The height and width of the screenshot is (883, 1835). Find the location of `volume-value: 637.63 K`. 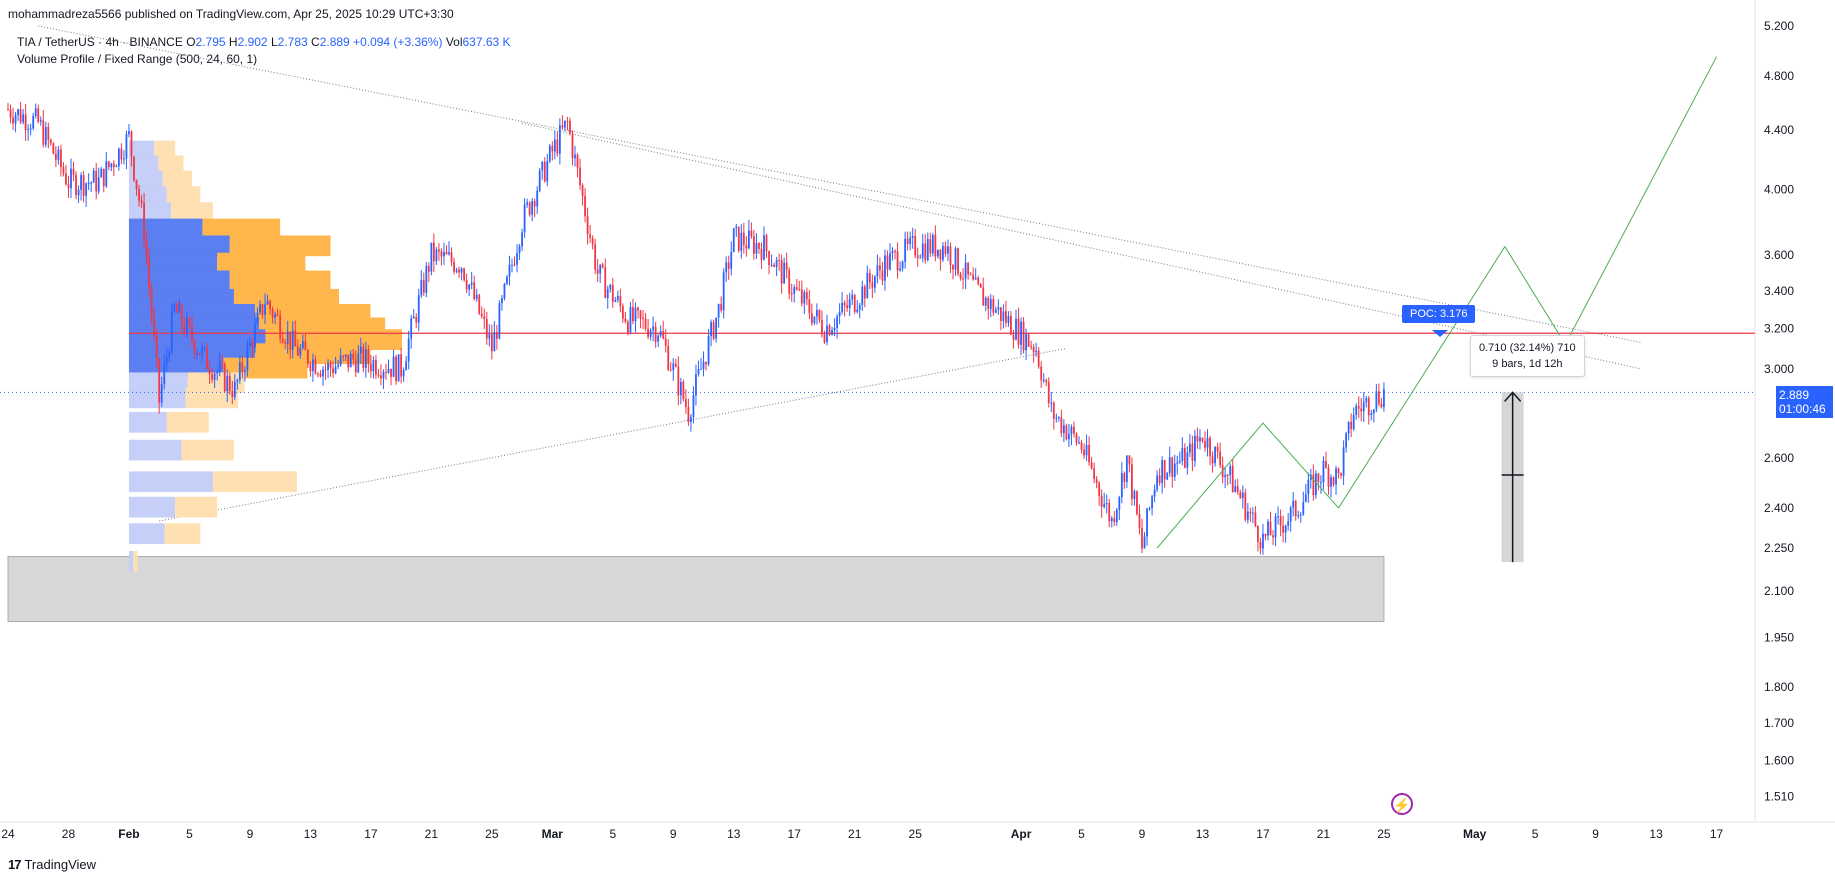

volume-value: 637.63 K is located at coordinates (486, 42).